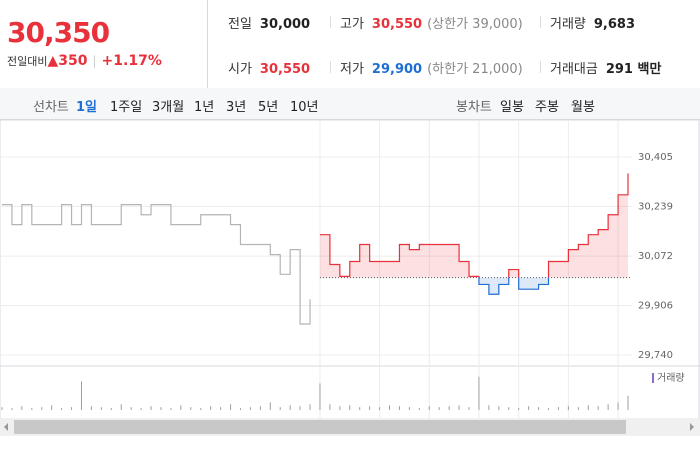 This screenshot has height=450, width=700. What do you see at coordinates (268, 107) in the screenshot?
I see `tab: 5년` at bounding box center [268, 107].